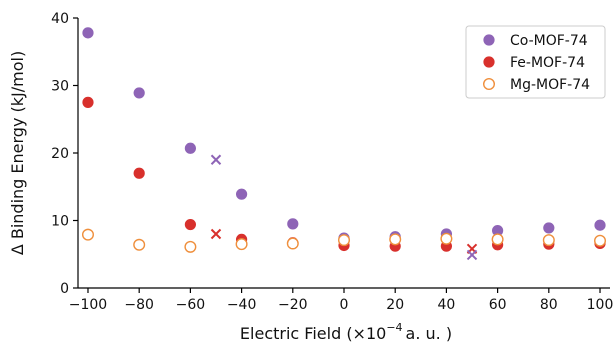 This screenshot has height=350, width=613. What do you see at coordinates (549, 41) in the screenshot?
I see `legend-label-co-mof-74: Co-MOF-74` at bounding box center [549, 41].